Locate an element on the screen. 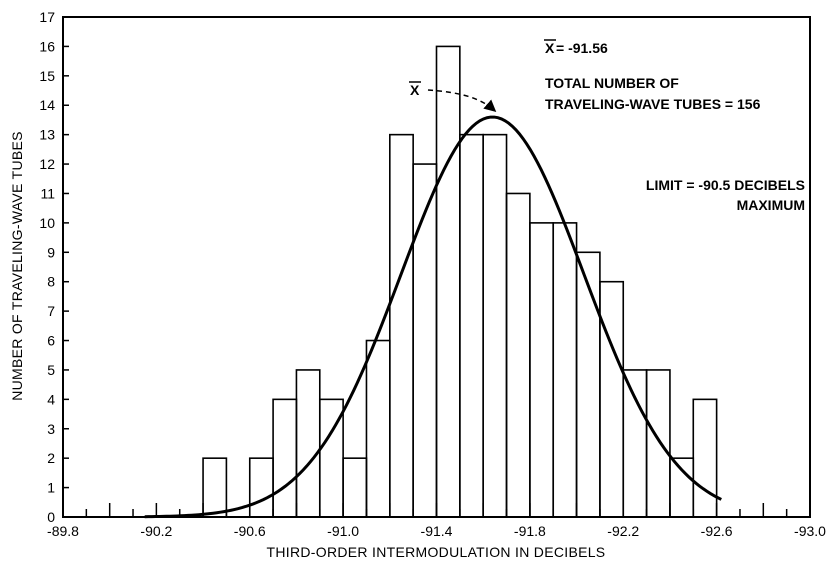 This screenshot has width=831, height=561. x-tick-label: -91.4 is located at coordinates (437, 531).